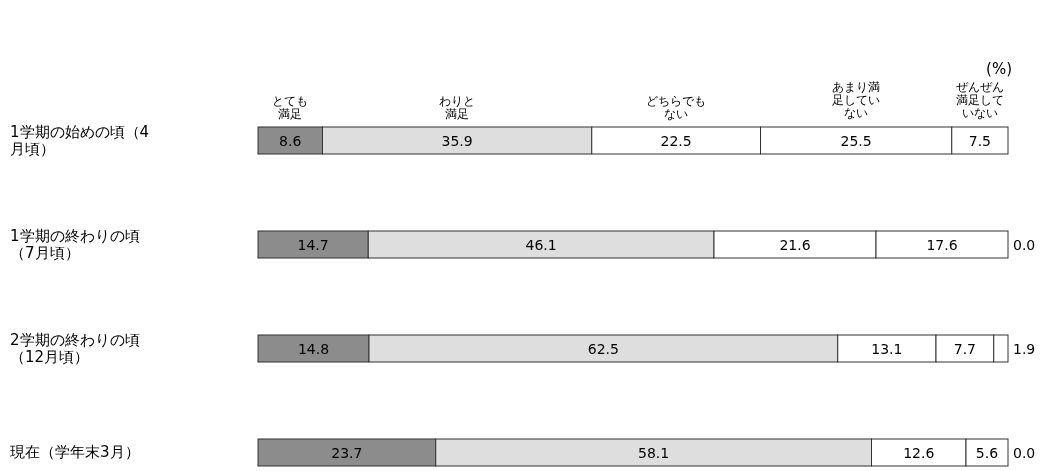 This screenshot has height=471, width=1058. Describe the element at coordinates (795, 244) in the screenshot. I see `data-label: 21.6` at that location.